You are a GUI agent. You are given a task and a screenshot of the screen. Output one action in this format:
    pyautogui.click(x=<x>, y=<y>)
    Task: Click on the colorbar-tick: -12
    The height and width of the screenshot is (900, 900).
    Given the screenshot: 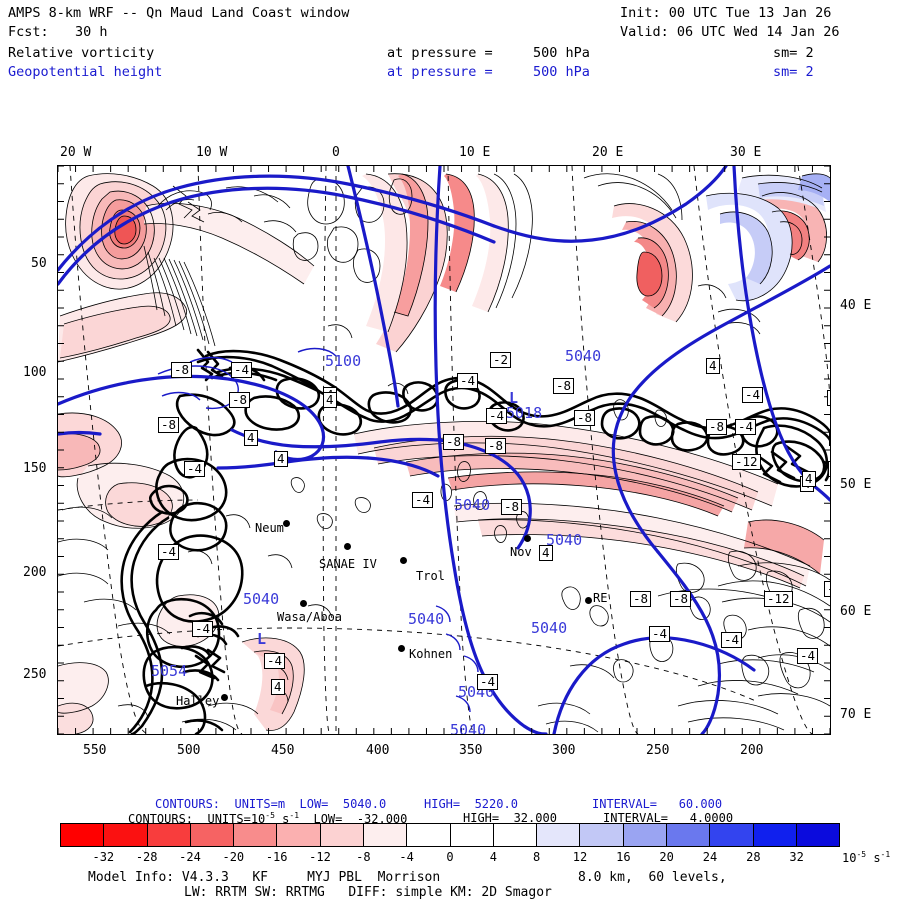 What is the action you would take?
    pyautogui.click(x=320, y=857)
    